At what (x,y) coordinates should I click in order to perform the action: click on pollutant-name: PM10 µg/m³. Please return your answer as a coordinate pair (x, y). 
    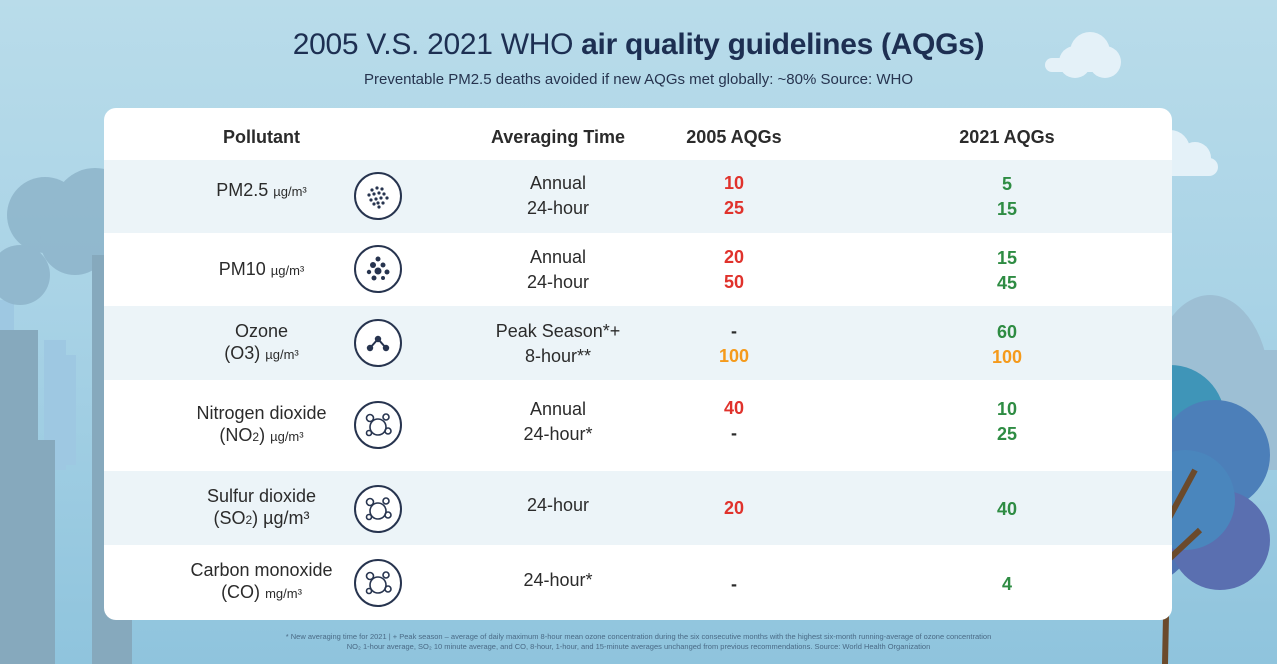
    Looking at the image, I should click on (261, 269).